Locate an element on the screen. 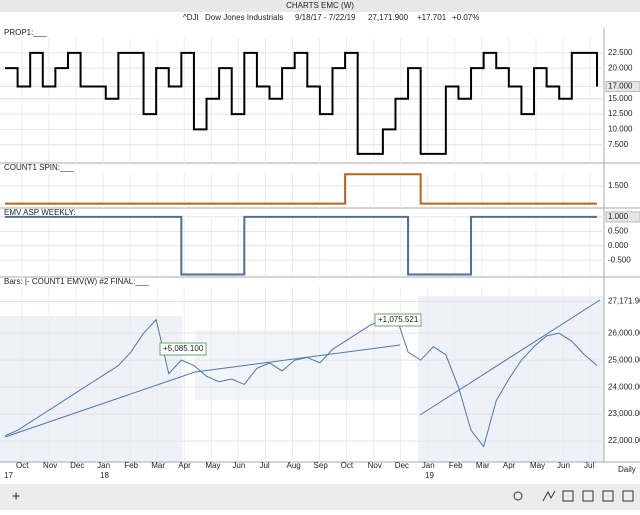  toolbar is located at coordinates (320, 497).